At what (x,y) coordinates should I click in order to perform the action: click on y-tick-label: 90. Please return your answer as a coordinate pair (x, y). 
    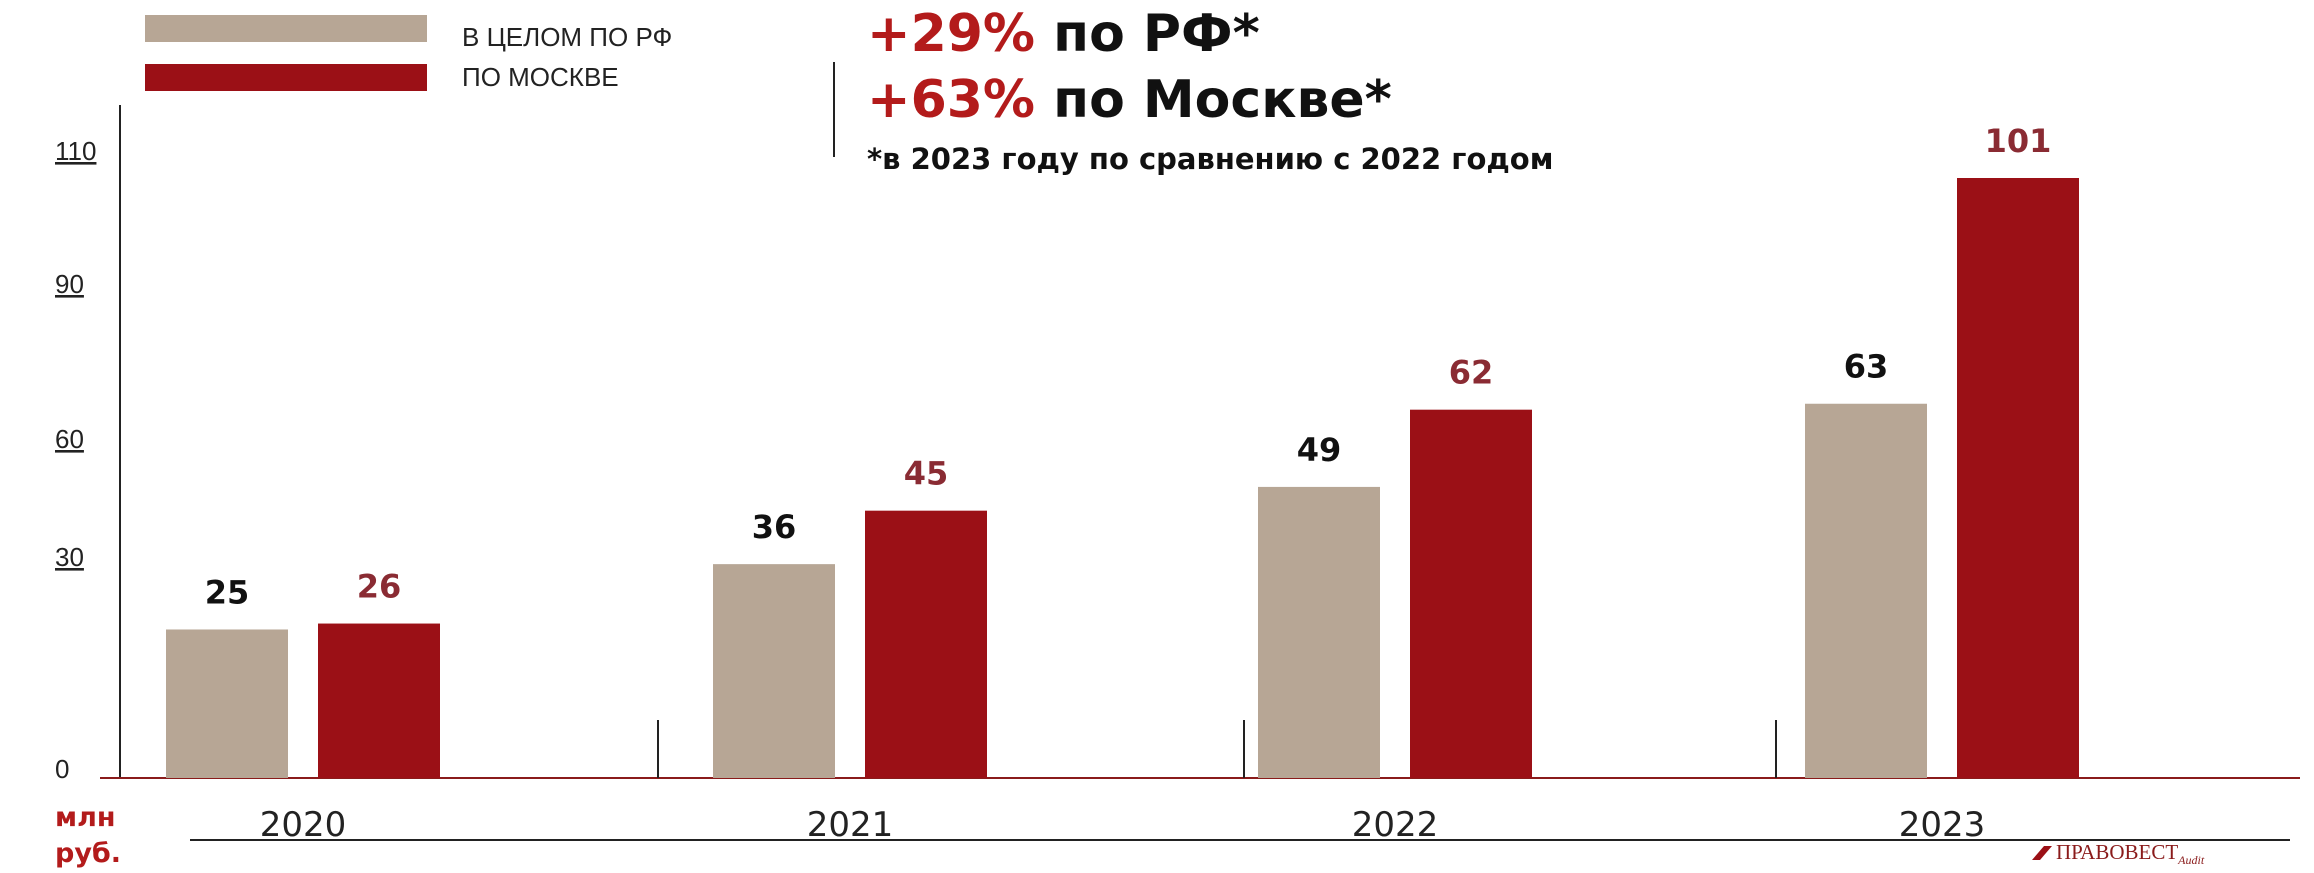
    Looking at the image, I should click on (69, 284).